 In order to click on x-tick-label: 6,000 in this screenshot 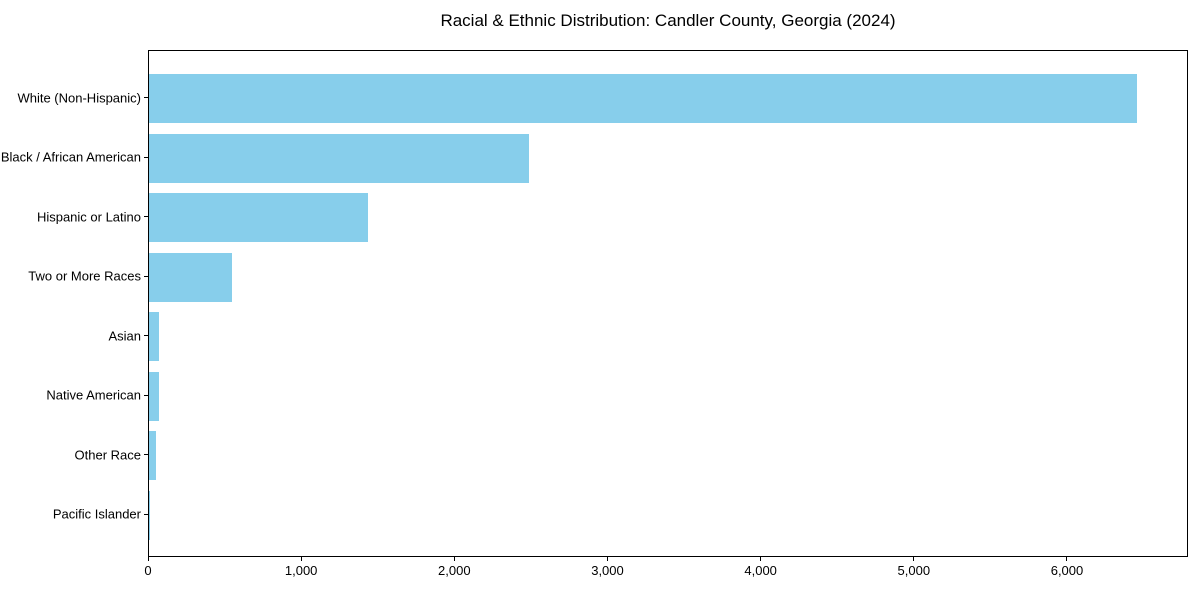, I will do `click(1067, 570)`.